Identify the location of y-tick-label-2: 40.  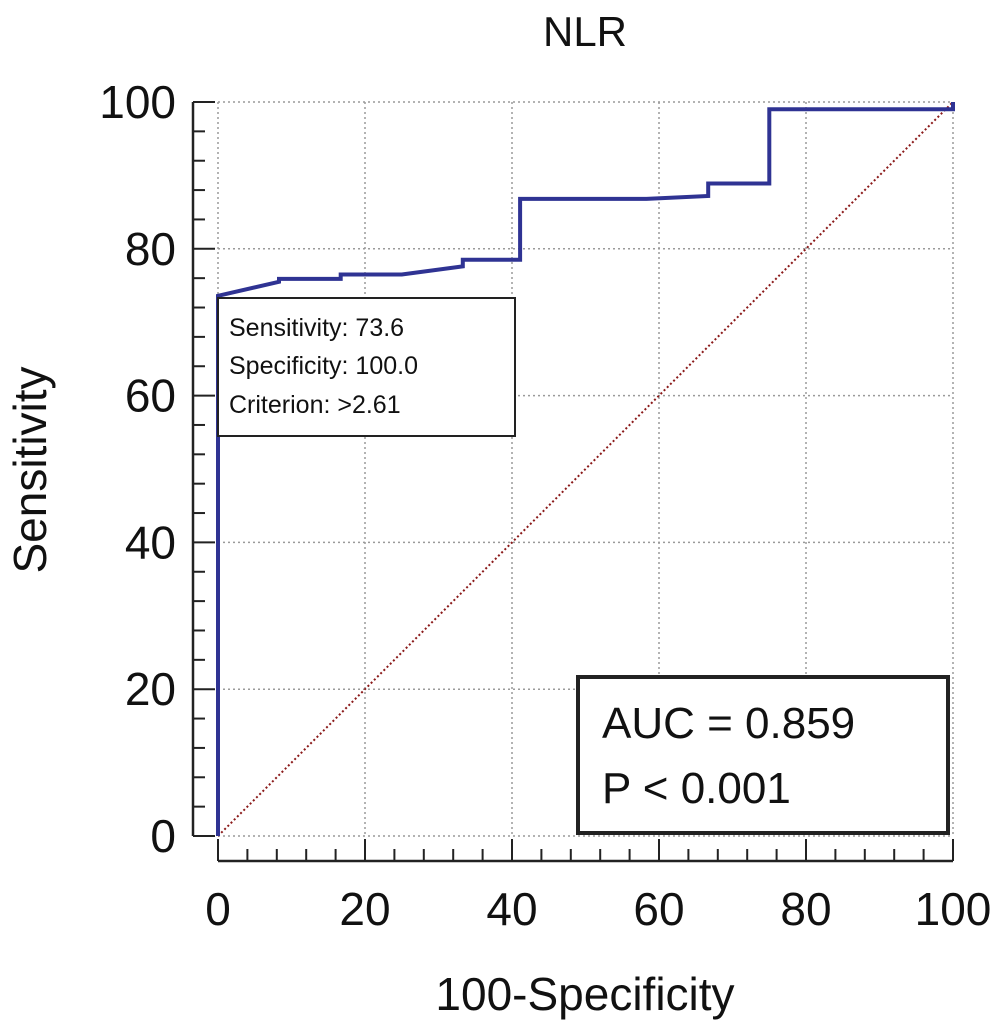
(150, 542).